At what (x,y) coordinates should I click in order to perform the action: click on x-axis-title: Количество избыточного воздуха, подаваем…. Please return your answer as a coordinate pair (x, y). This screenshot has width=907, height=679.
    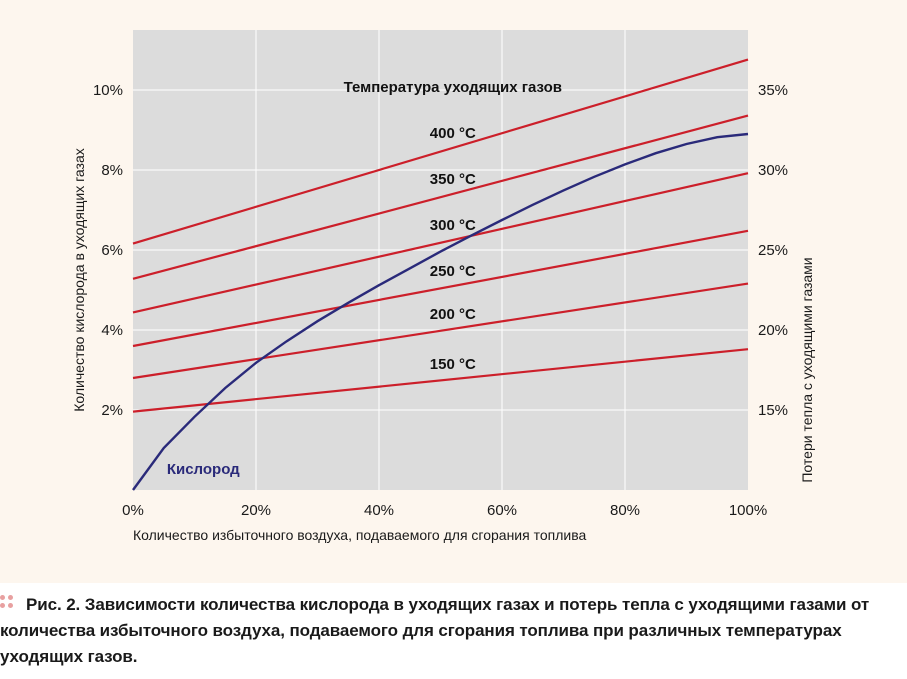
    Looking at the image, I should click on (359, 535).